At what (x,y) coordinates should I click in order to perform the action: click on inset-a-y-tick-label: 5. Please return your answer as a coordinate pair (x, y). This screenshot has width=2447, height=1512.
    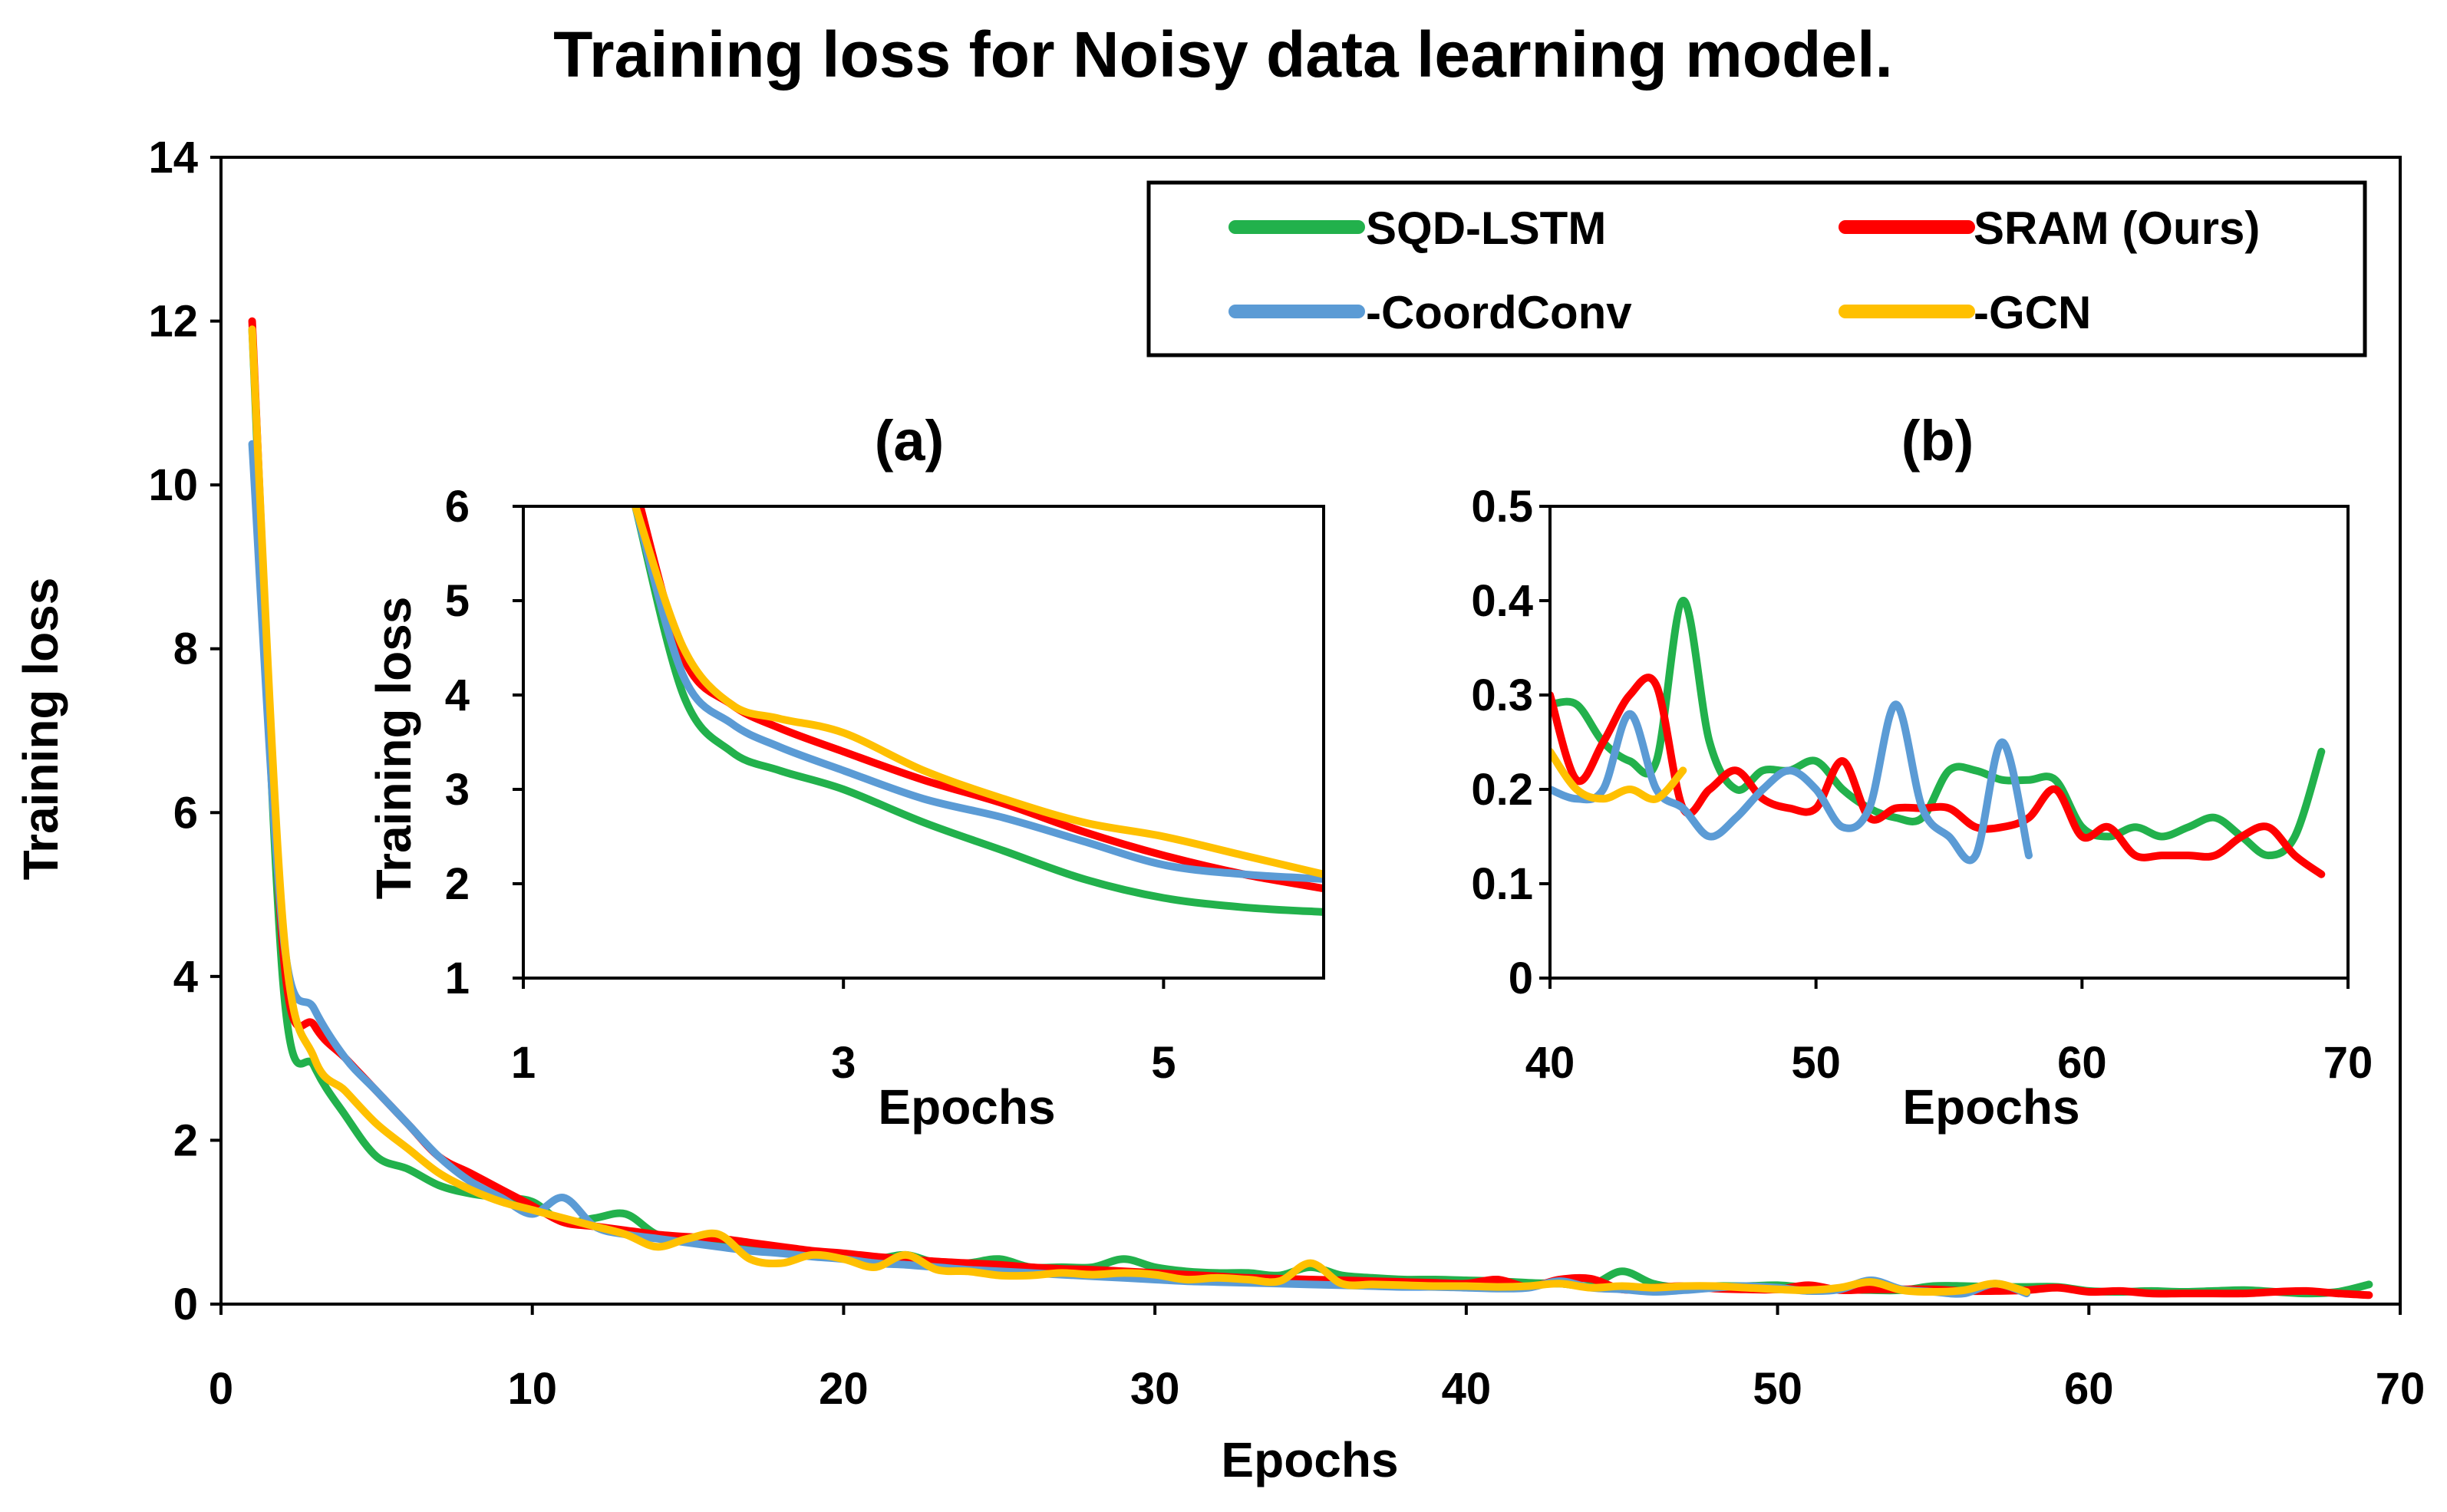
    Looking at the image, I should click on (457, 601).